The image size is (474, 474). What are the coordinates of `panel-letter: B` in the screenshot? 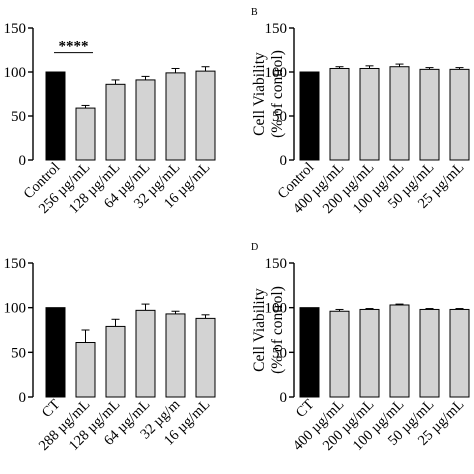 It's located at (254, 12).